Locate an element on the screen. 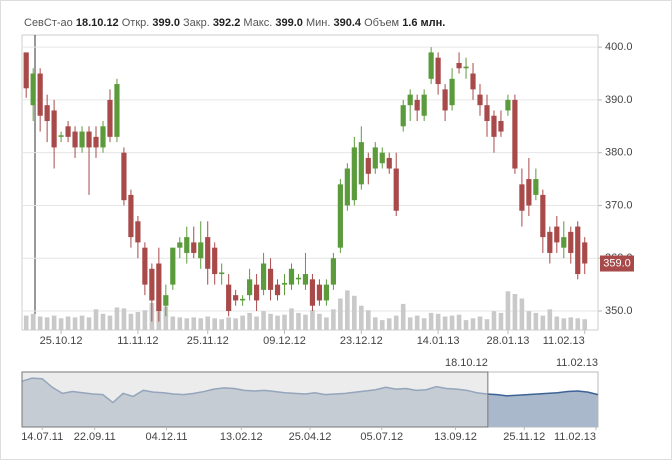  field-value: 390.4 is located at coordinates (347, 23).